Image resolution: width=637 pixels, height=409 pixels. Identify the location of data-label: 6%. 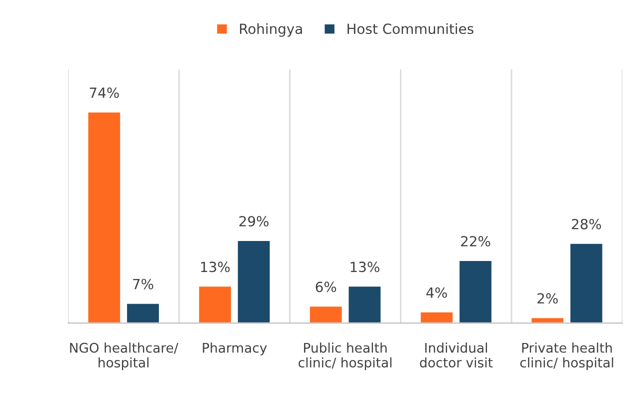
(326, 287).